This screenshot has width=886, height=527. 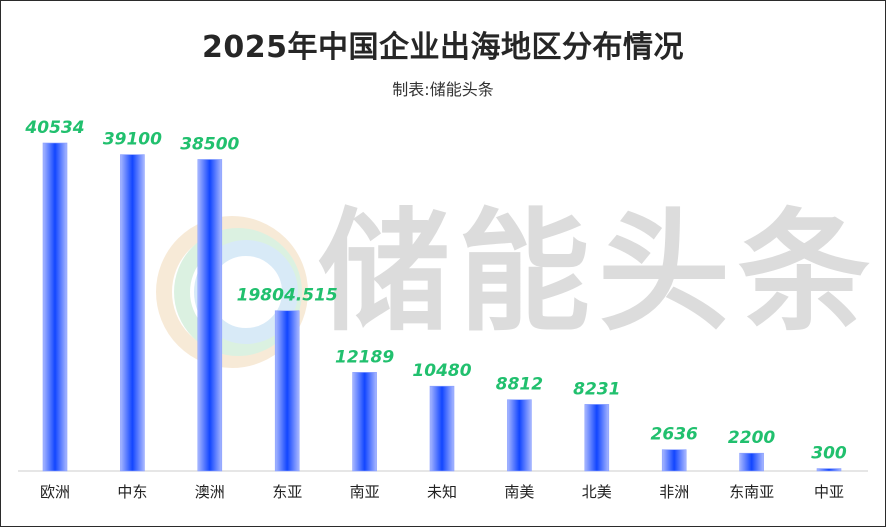 What do you see at coordinates (596, 389) in the screenshot?
I see `value-label-7: 8231` at bounding box center [596, 389].